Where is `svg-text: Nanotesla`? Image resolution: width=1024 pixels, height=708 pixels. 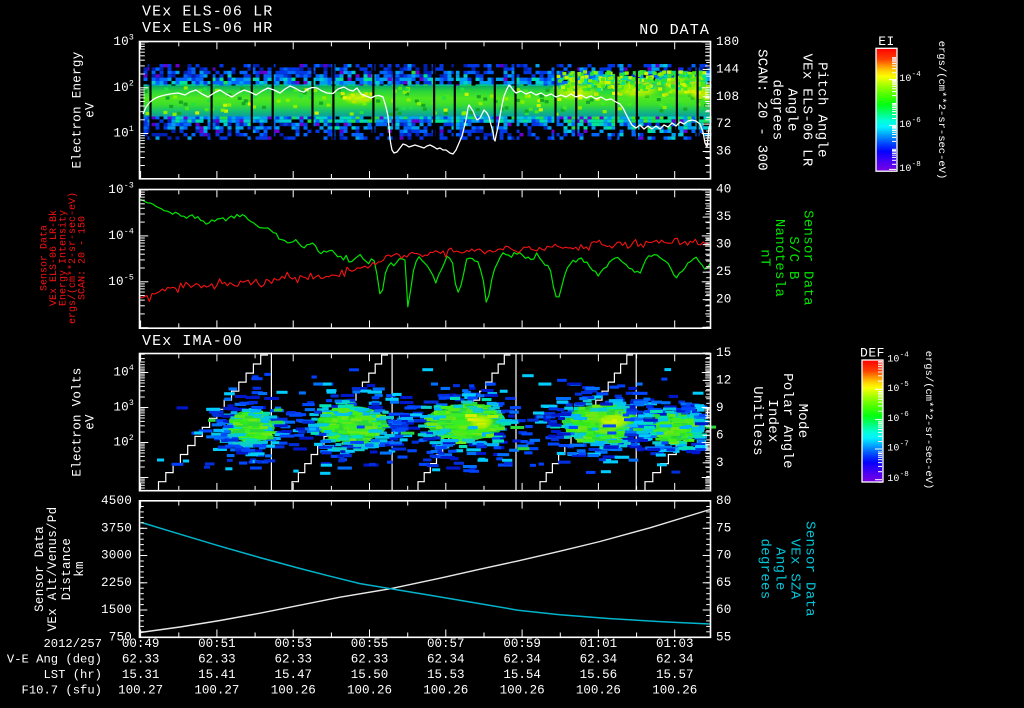 svg-text: Nanotesla is located at coordinates (779, 258).